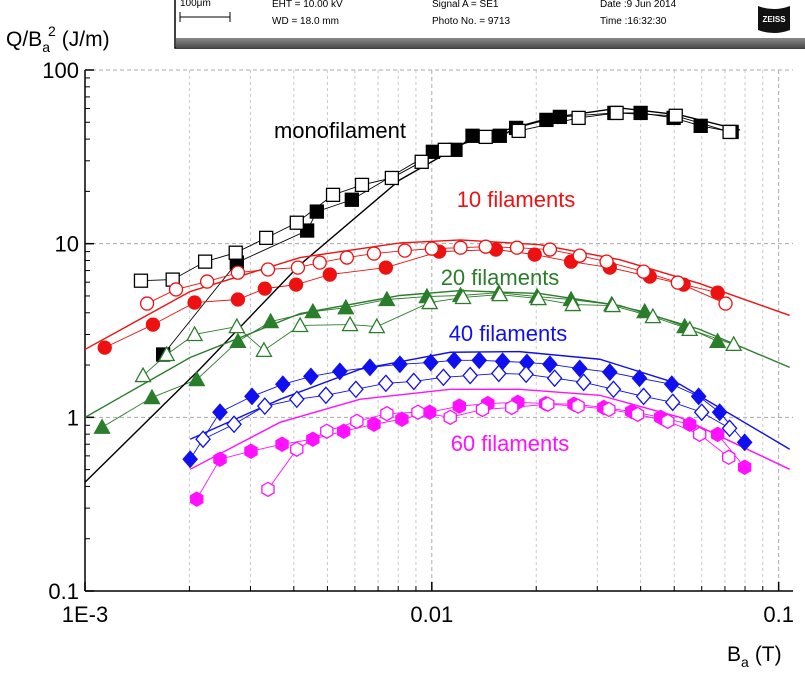  What do you see at coordinates (86, 39) in the screenshot?
I see `y-label-unit: (J/m)` at bounding box center [86, 39].